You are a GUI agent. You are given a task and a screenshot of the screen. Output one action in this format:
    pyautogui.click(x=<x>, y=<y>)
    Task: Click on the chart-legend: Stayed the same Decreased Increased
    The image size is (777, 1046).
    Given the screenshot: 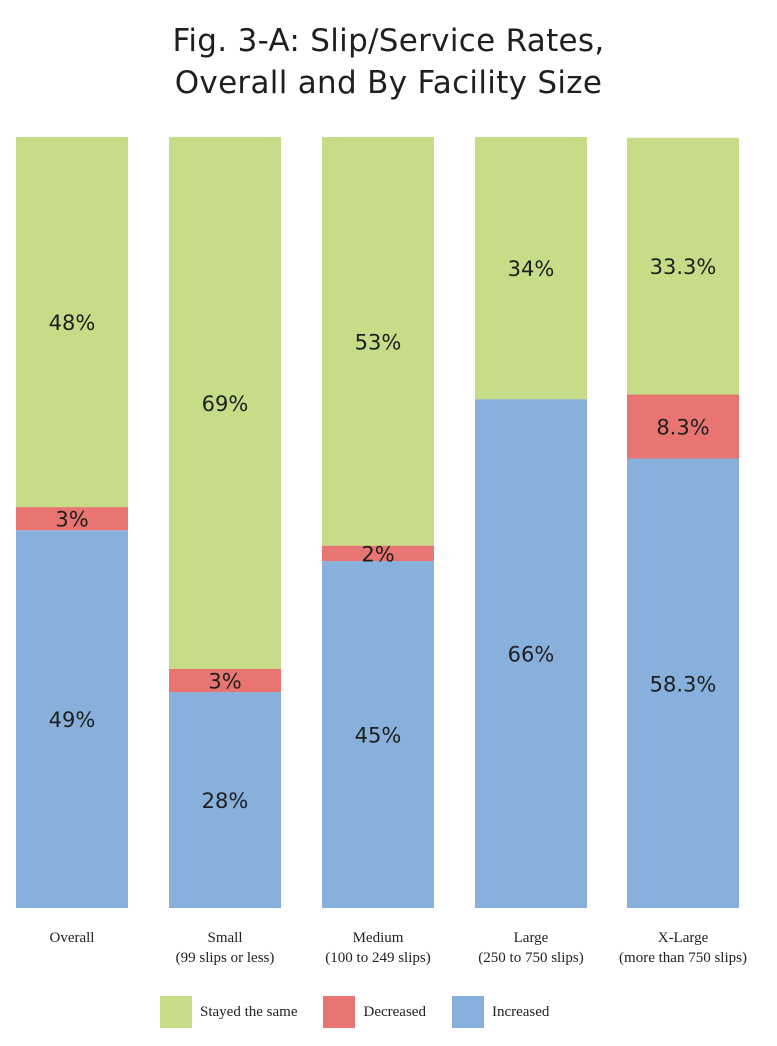 What is the action you would take?
    pyautogui.click(x=367, y=1012)
    